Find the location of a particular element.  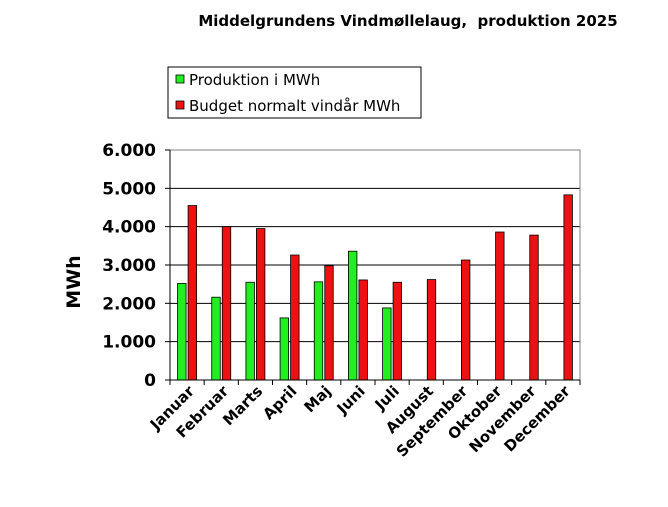

y-tick-label: 5.000 is located at coordinates (129, 189).